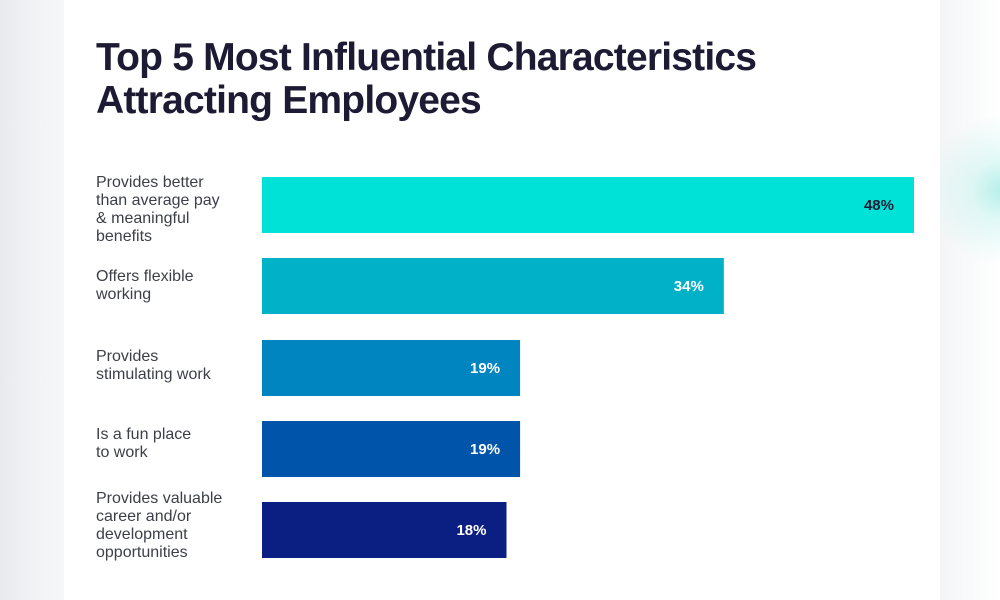 The width and height of the screenshot is (1000, 600). I want to click on category-label-flexible-working: Offers flexible working, so click(145, 285).